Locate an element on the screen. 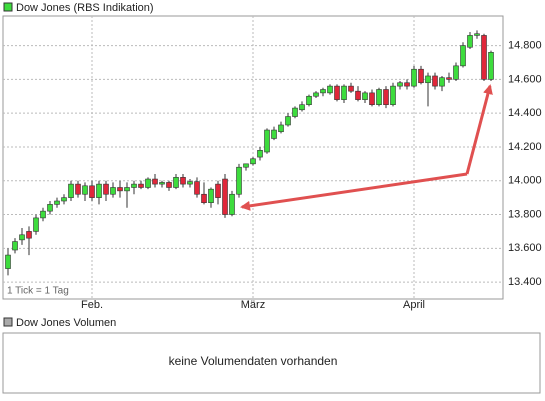  x-tick-label: April is located at coordinates (414, 305).